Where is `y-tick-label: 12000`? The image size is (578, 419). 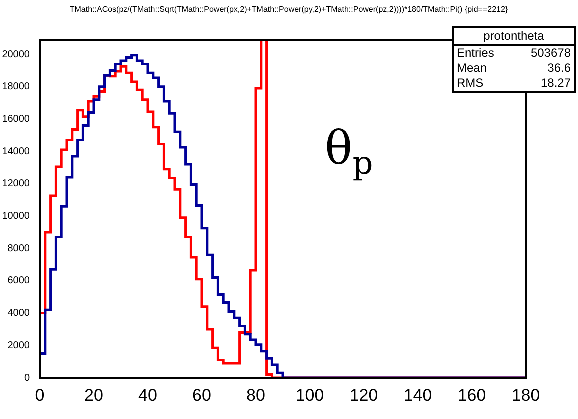 y-tick-label: 12000 is located at coordinates (16, 184).